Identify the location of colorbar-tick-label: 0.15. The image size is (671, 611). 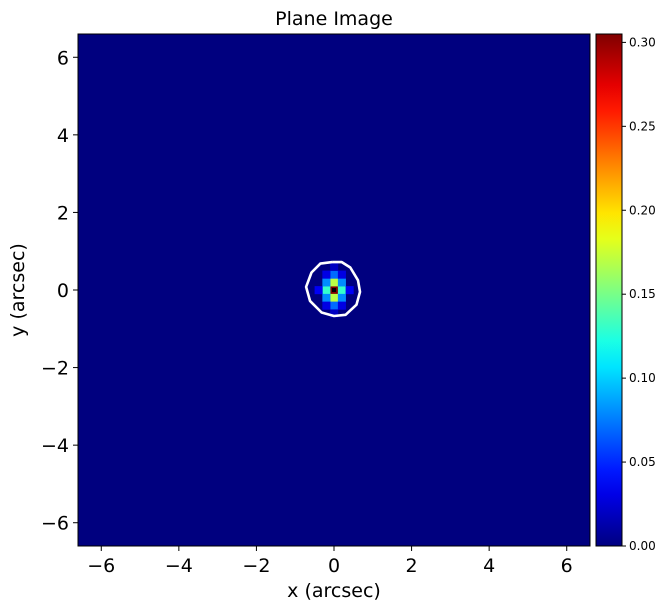
(642, 294).